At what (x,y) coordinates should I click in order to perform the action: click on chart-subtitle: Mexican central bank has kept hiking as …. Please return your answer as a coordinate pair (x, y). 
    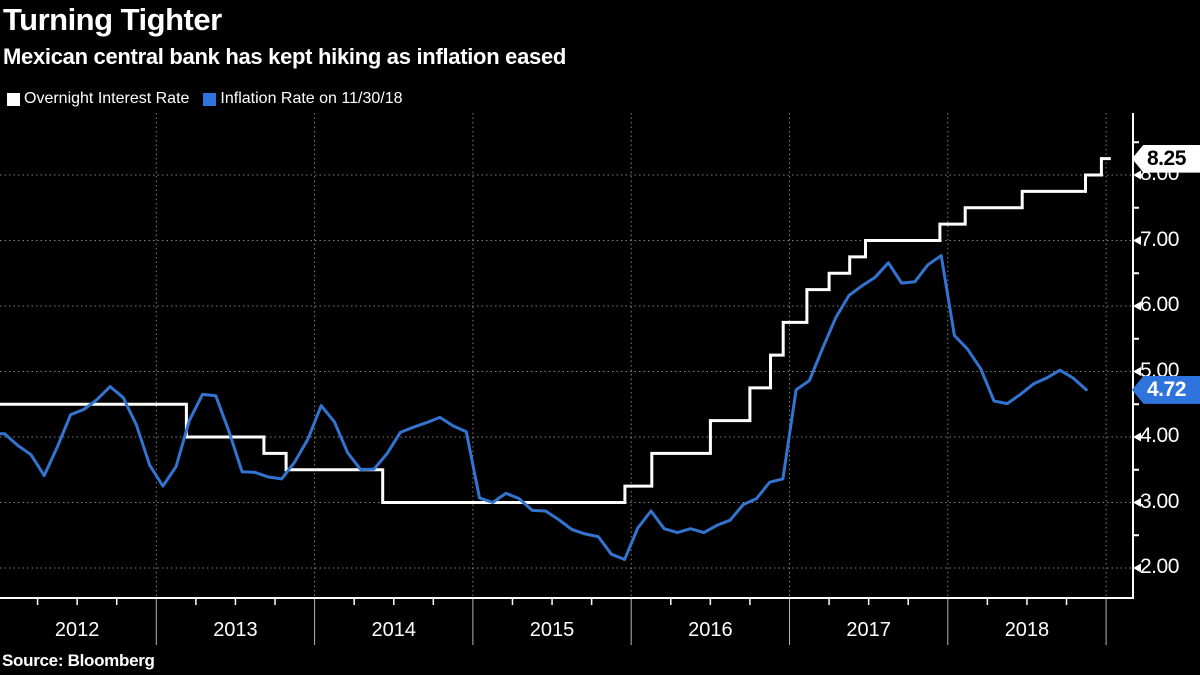
    Looking at the image, I should click on (285, 56).